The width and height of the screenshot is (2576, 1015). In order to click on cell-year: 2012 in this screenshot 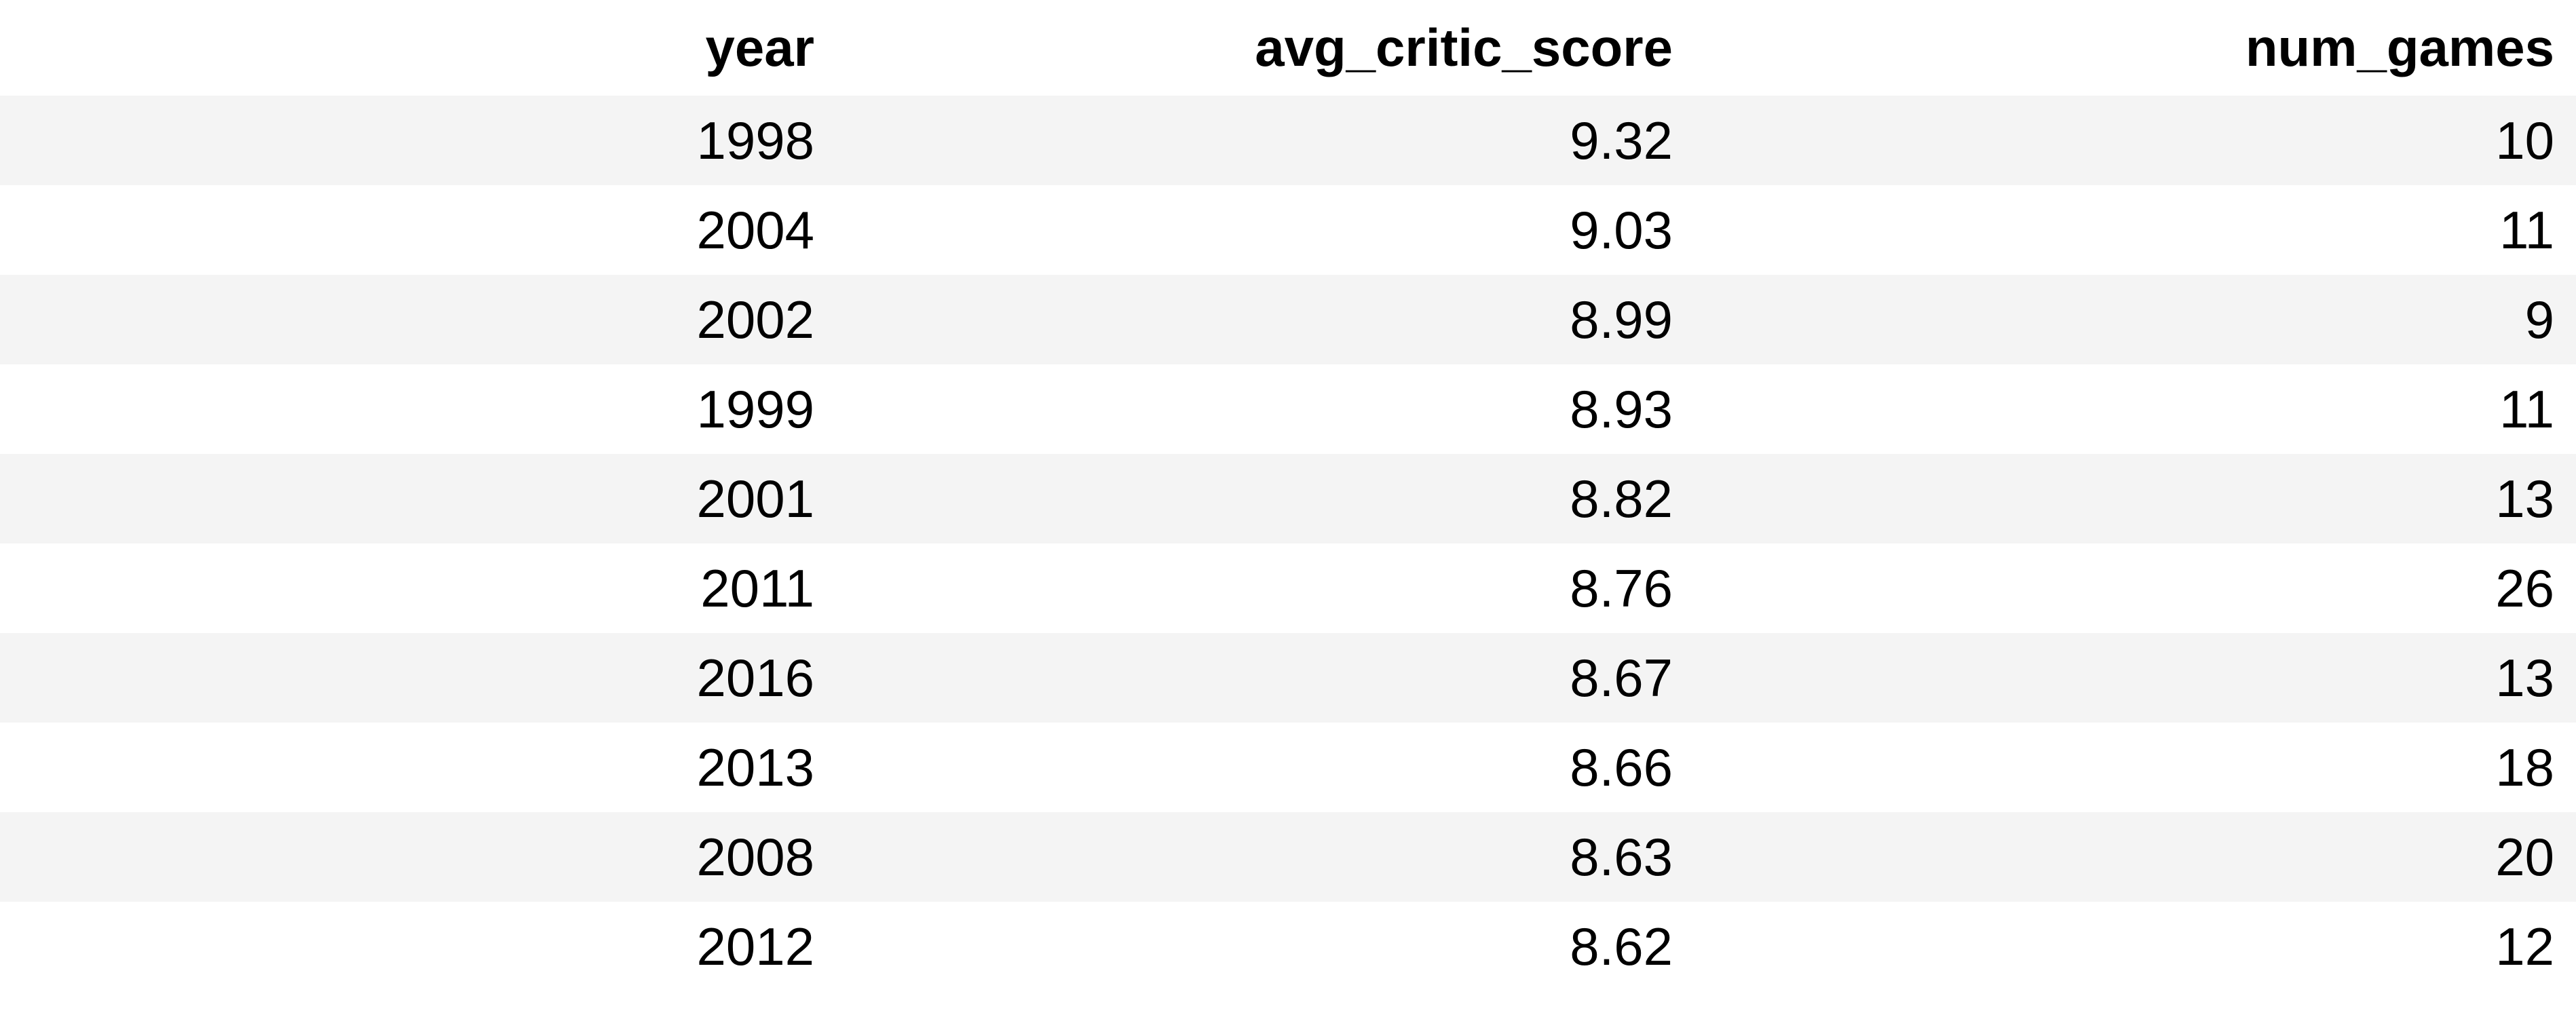, I will do `click(418, 946)`.